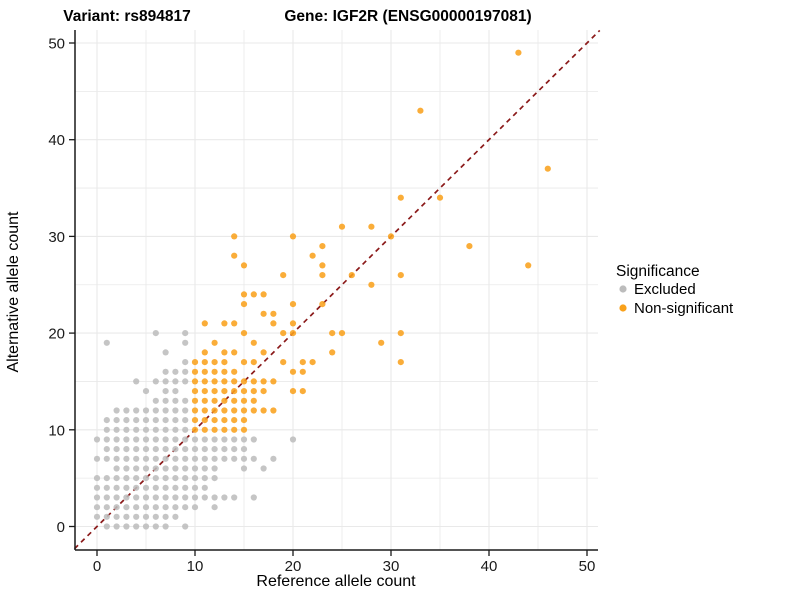 The image size is (800, 600). I want to click on legend-item-excluded: Excluded, so click(657, 289).